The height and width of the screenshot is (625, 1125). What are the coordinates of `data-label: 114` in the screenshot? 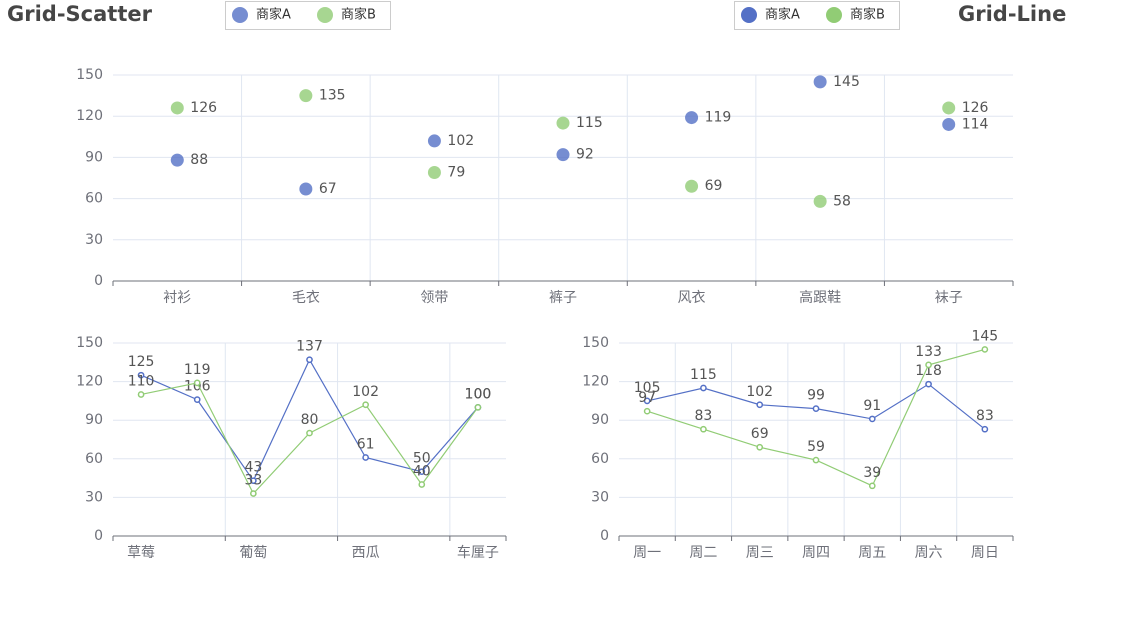 It's located at (975, 124).